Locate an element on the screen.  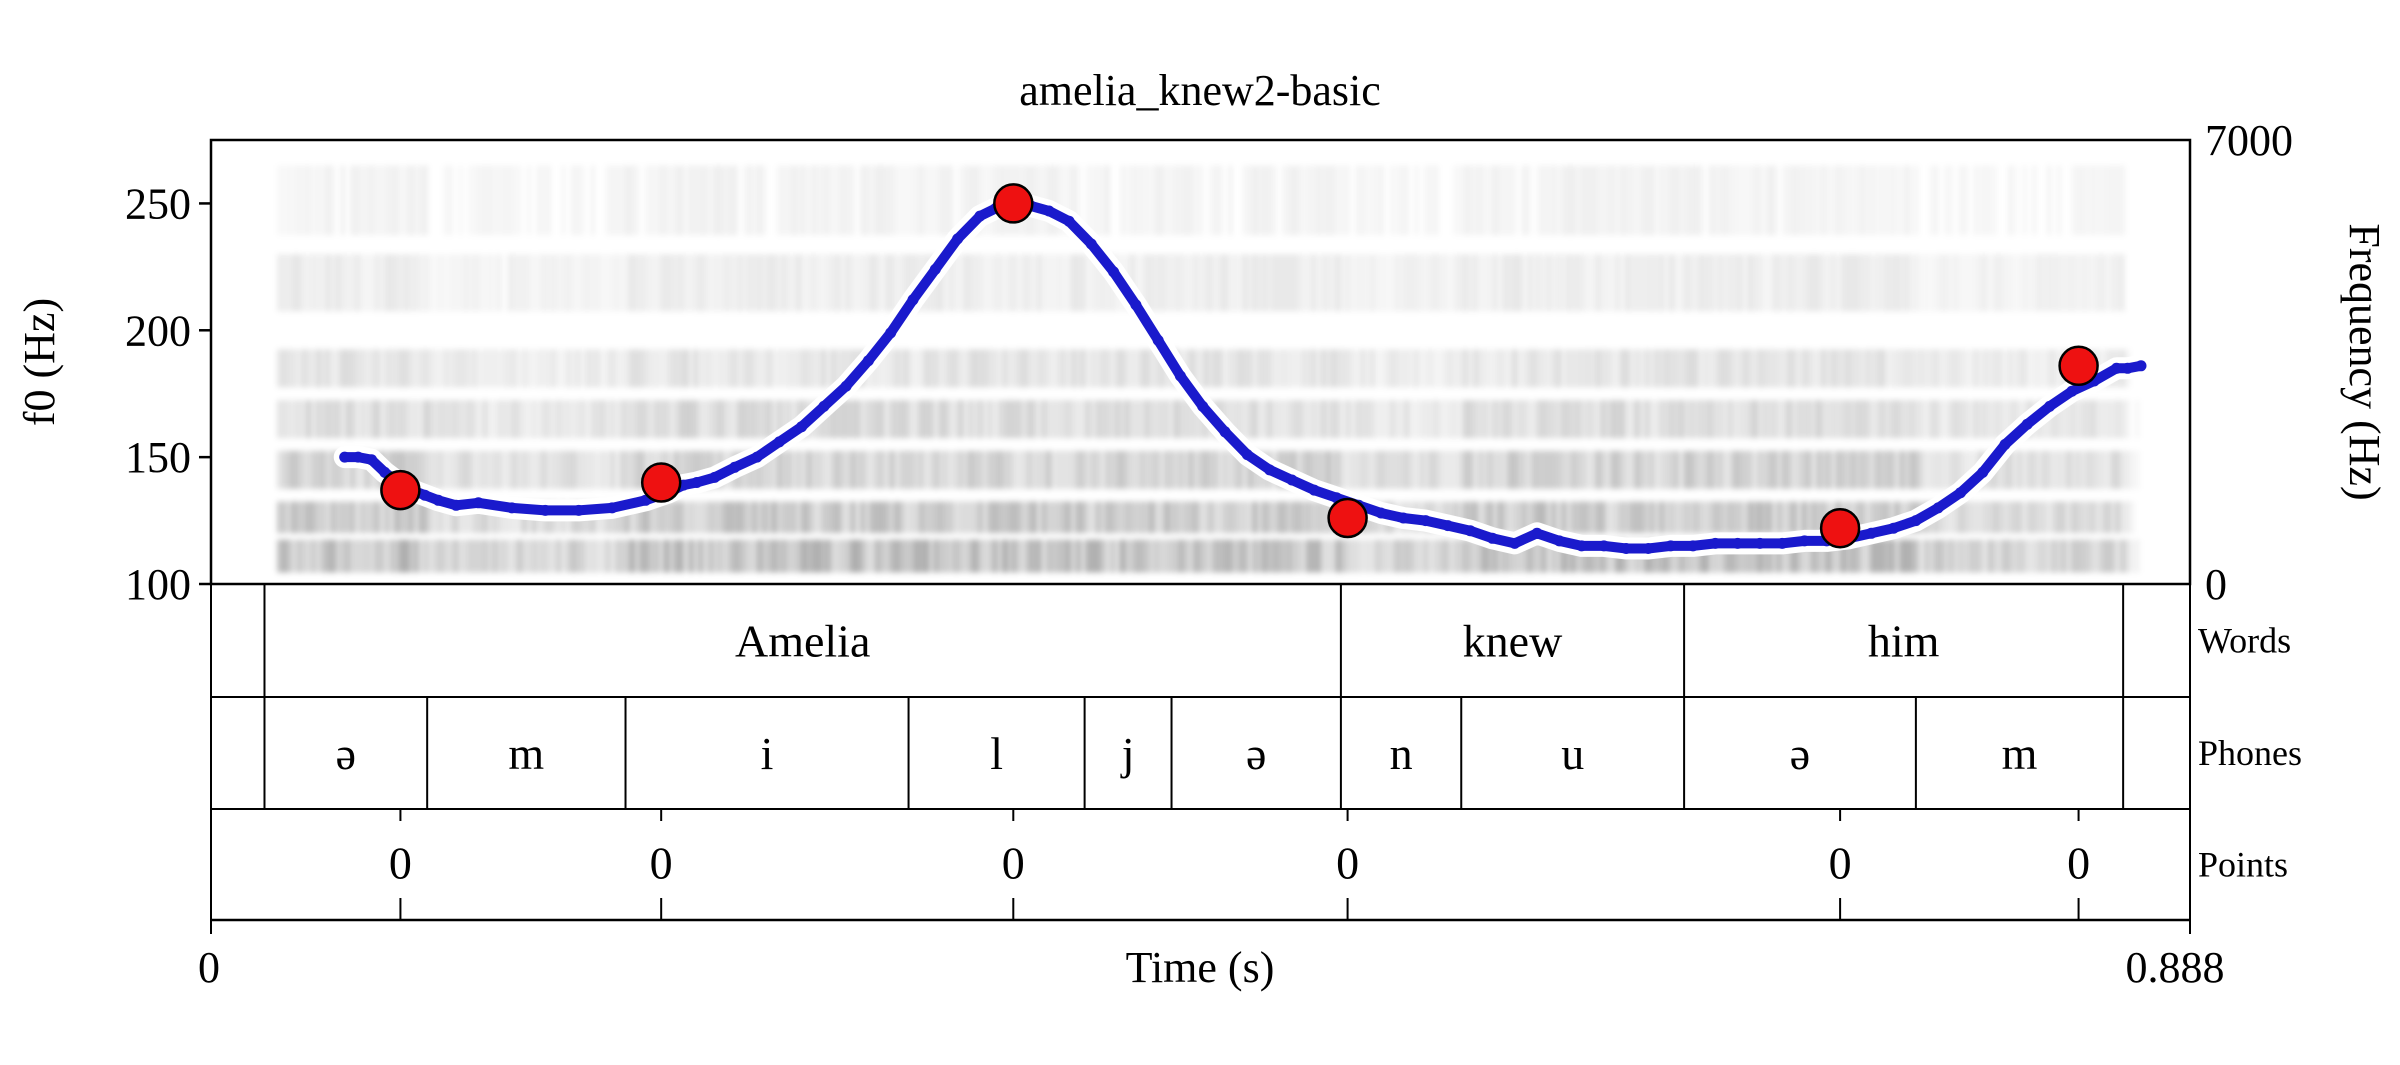
y-tick-label: 200 is located at coordinates (158, 330).